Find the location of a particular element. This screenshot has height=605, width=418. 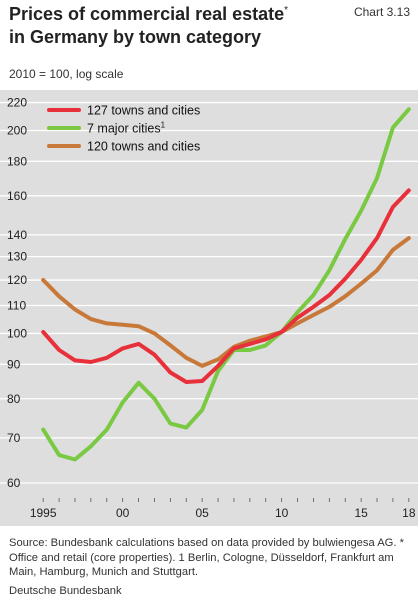

y-tick-label-100: 100 is located at coordinates (17, 333).